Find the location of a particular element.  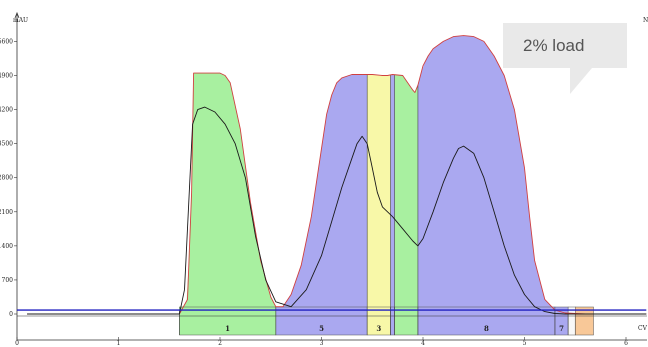

x-tick-label: 0 is located at coordinates (17, 343).